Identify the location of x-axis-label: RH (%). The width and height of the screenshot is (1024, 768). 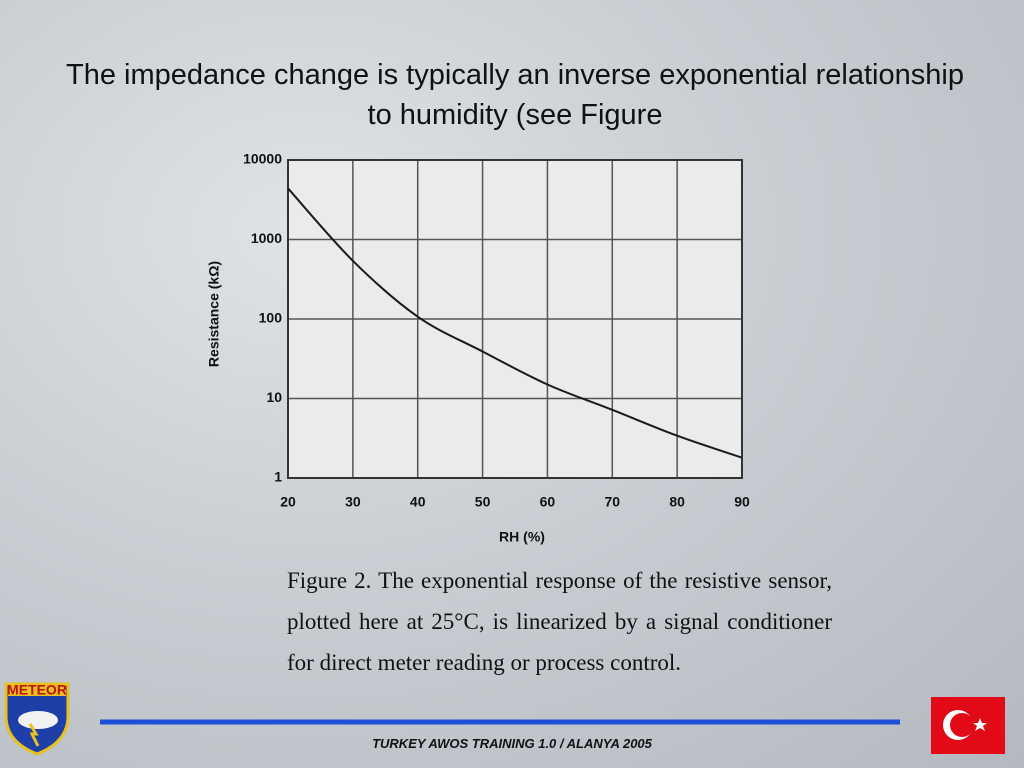
(522, 537).